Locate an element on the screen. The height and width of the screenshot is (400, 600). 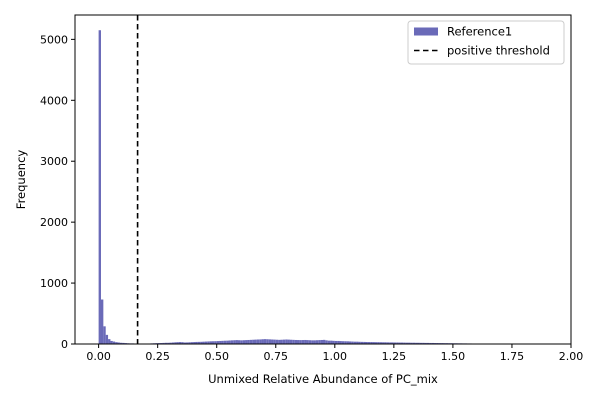
x-tick-label: 0.75 is located at coordinates (276, 356).